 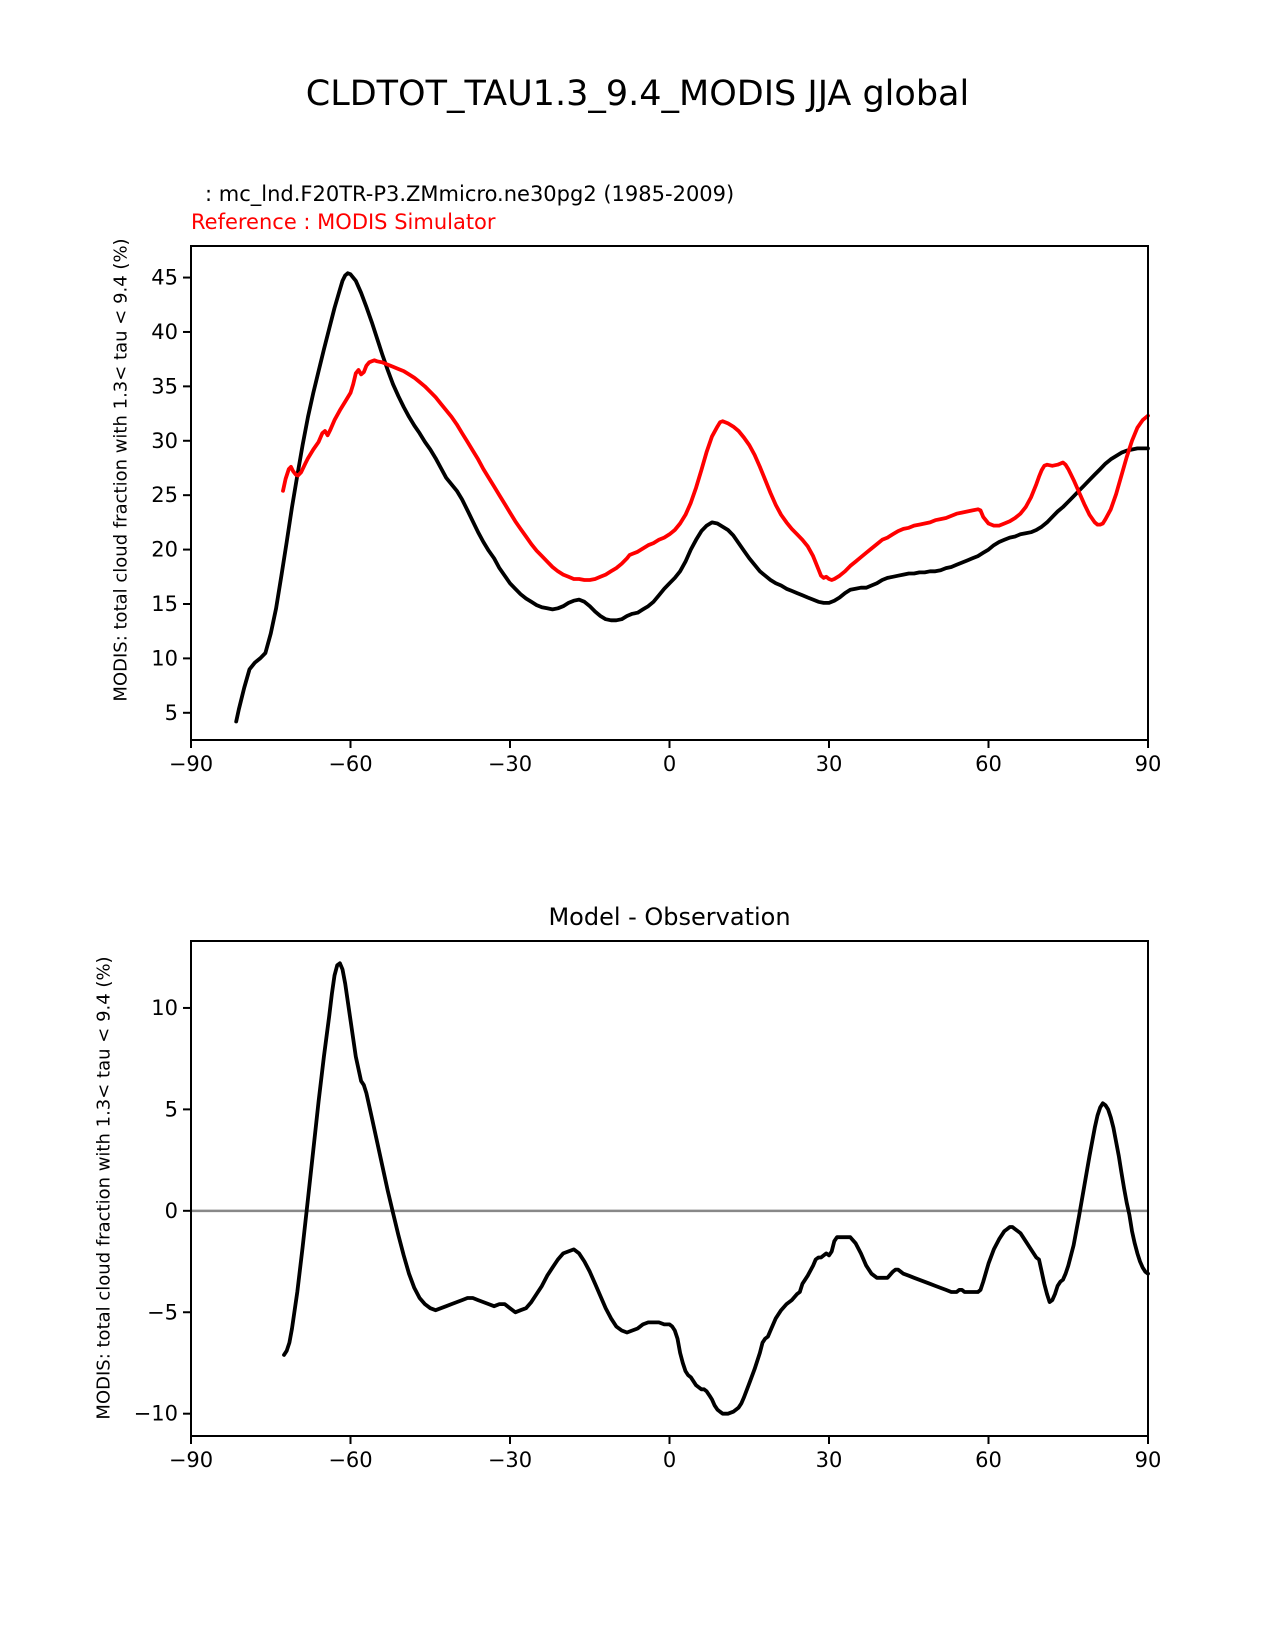 I want to click on y-tick-label: 30, so click(x=164, y=441).